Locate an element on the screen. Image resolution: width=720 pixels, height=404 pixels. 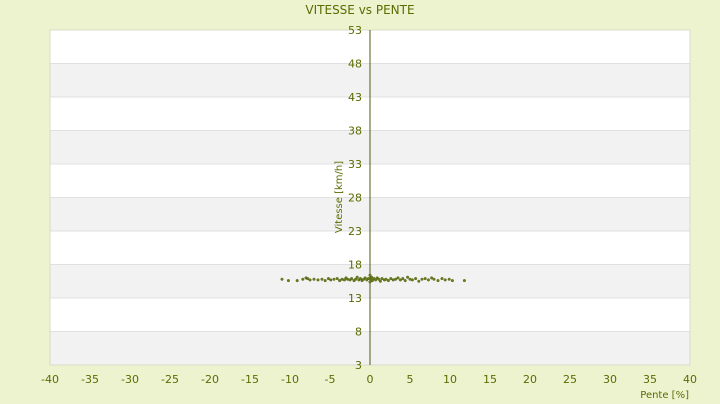
x-tick-label: 15 is located at coordinates (490, 379).